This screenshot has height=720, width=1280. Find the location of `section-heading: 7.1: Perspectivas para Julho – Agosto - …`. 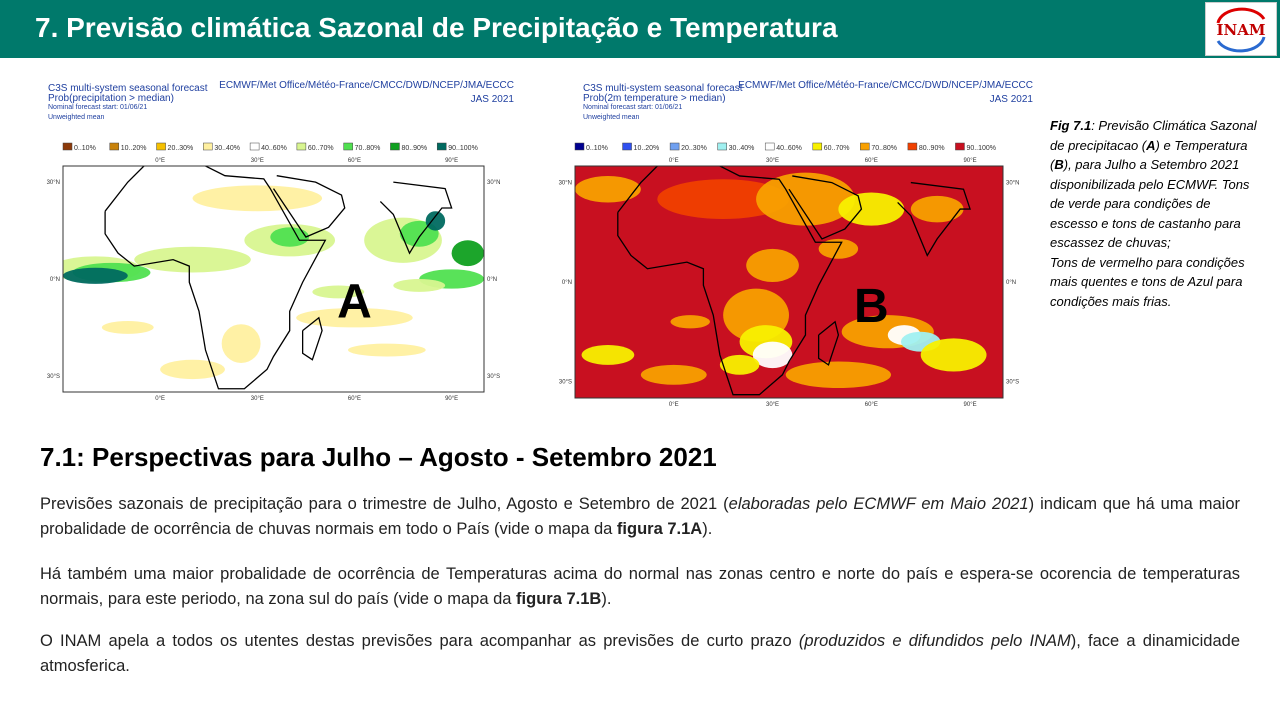

section-heading: 7.1: Perspectivas para Julho – Agosto - … is located at coordinates (378, 457).